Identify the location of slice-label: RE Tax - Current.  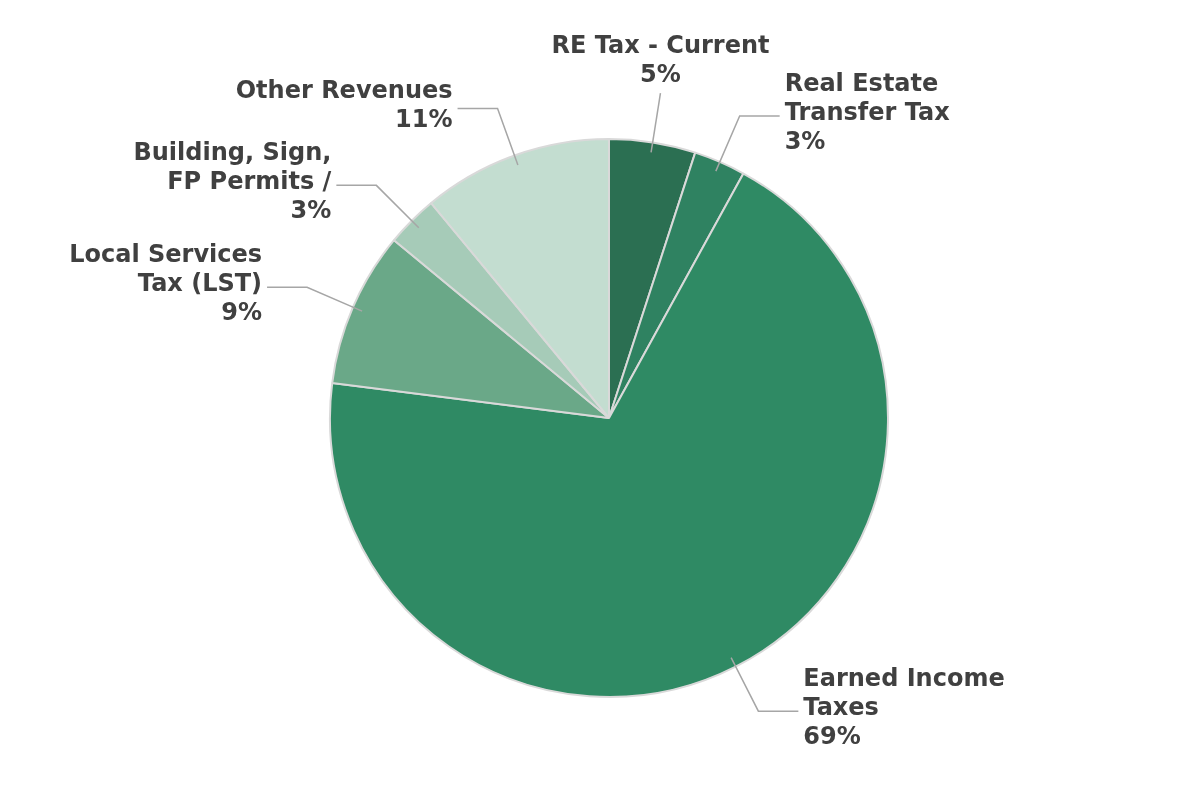
(660, 45).